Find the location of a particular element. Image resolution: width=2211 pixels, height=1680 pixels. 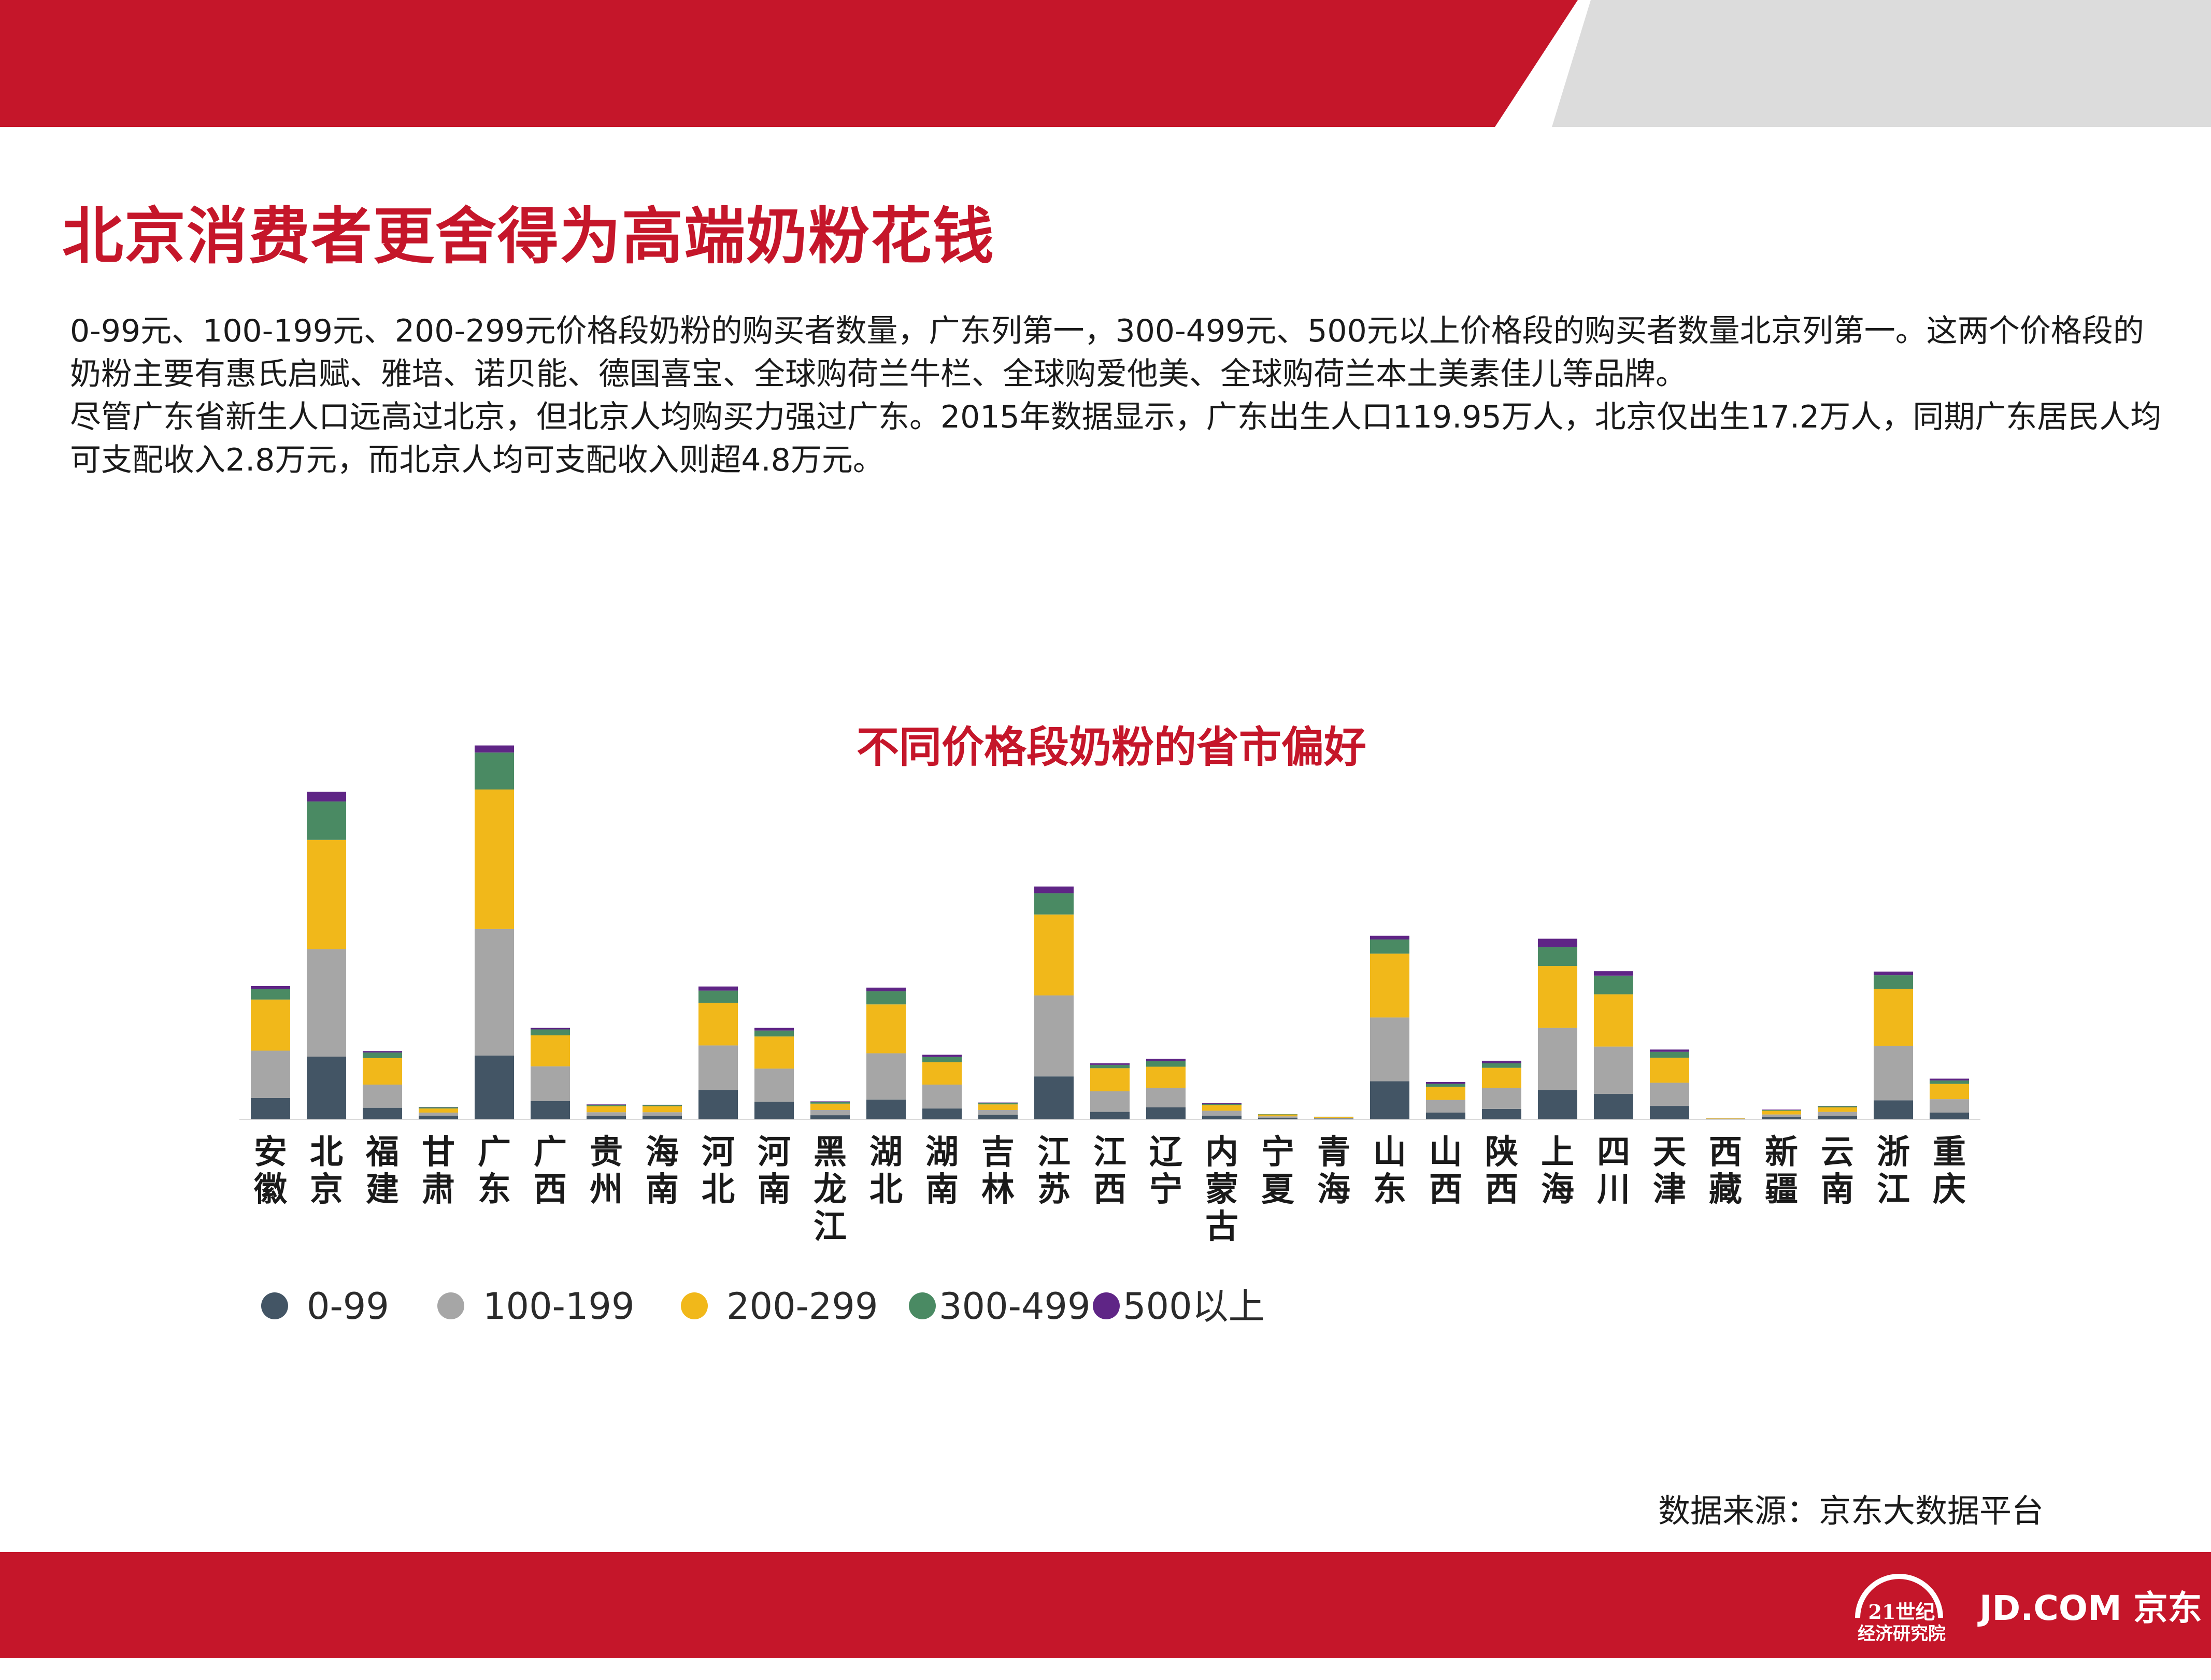

category-label: 宁夏 is located at coordinates (1278, 1171).